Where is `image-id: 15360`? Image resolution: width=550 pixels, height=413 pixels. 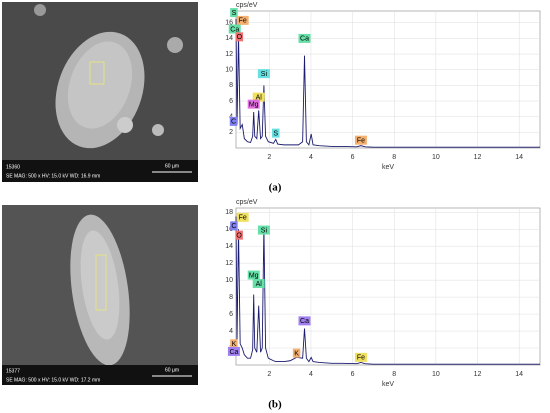 image-id: 15360 is located at coordinates (13, 167).